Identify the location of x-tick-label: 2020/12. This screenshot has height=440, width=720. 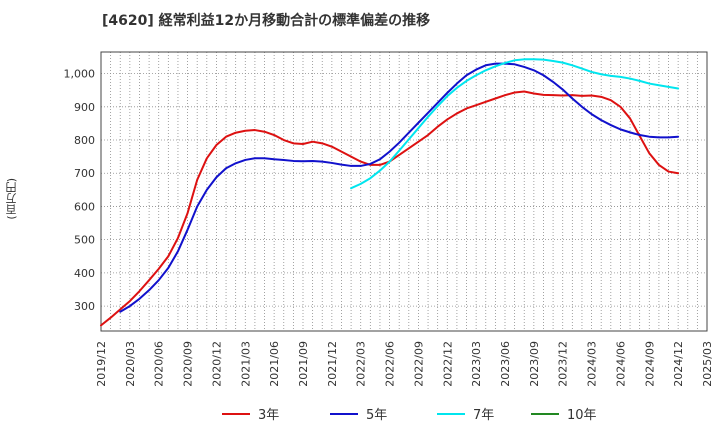
(216, 364).